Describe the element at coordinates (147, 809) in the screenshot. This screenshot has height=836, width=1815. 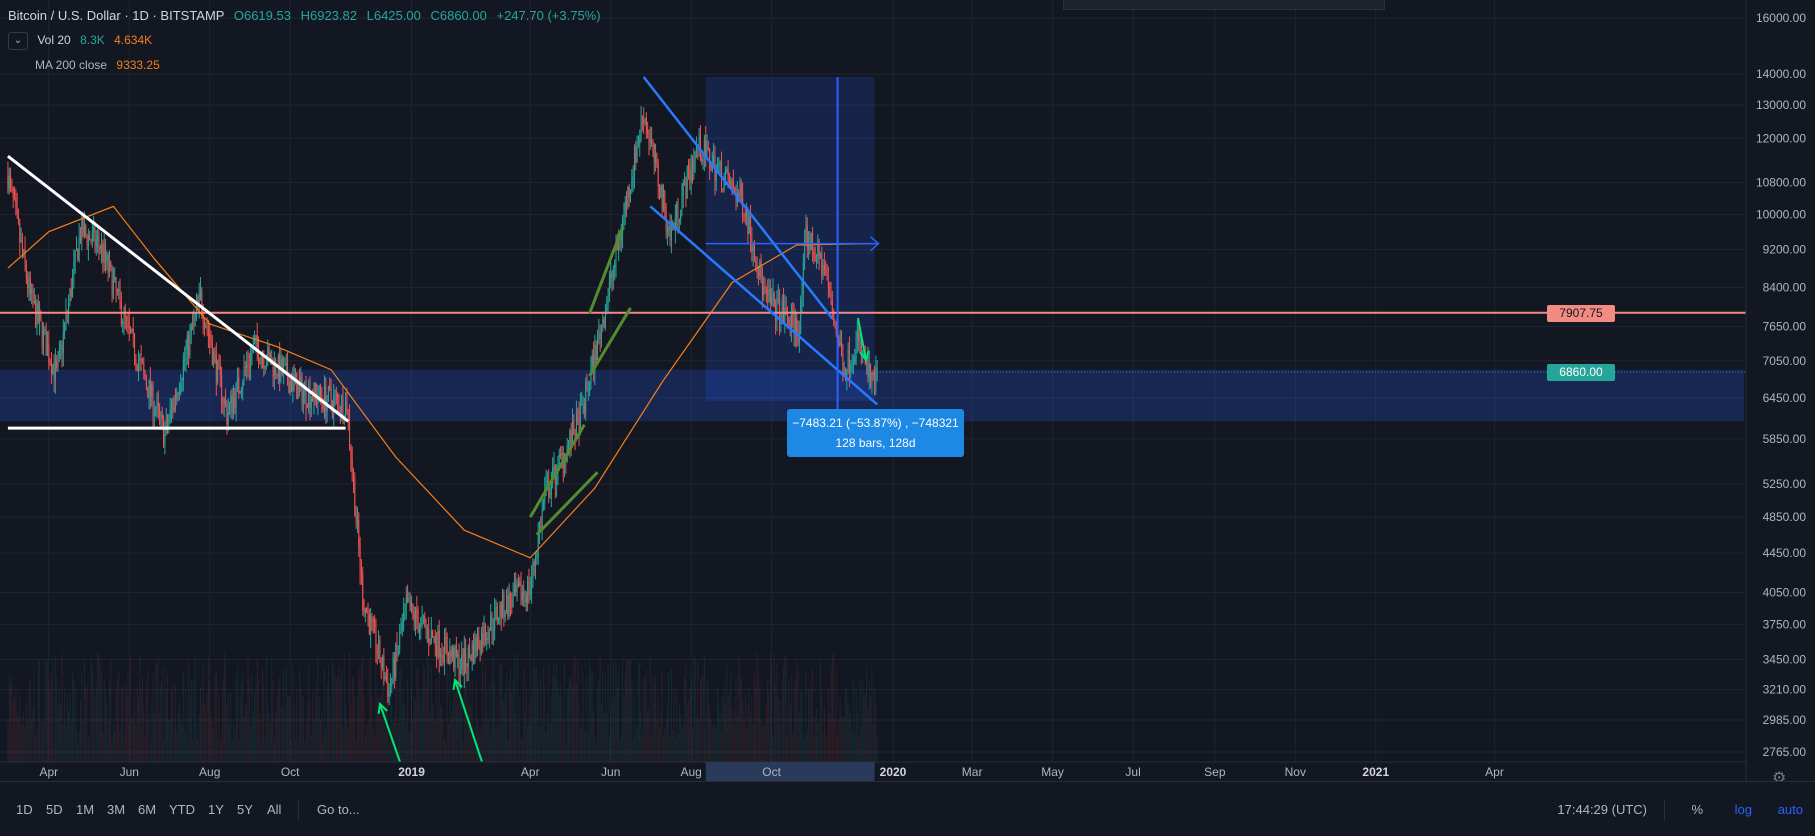
I see `timeframe-6m: 6M` at that location.